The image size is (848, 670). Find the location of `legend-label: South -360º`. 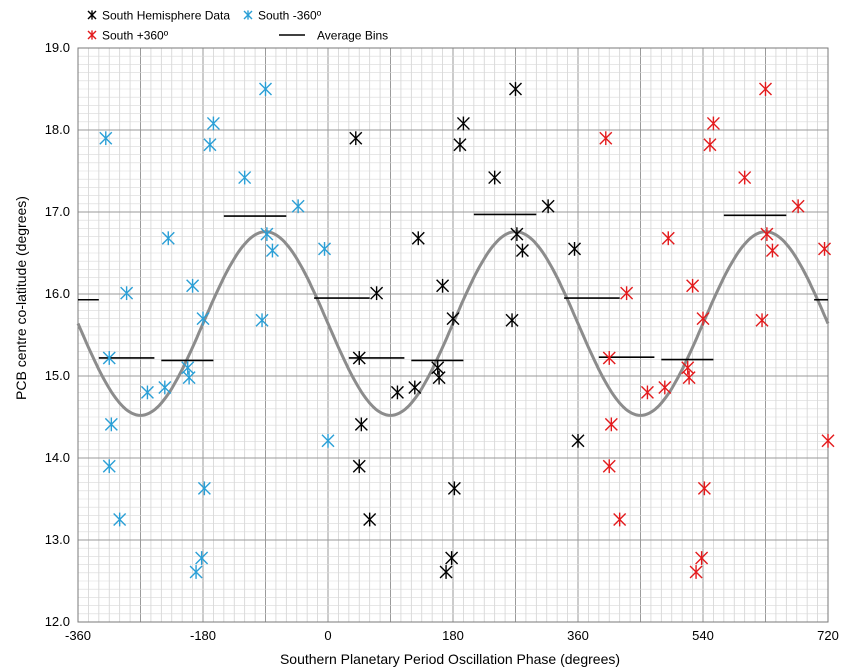

legend-label: South -360º is located at coordinates (290, 16).